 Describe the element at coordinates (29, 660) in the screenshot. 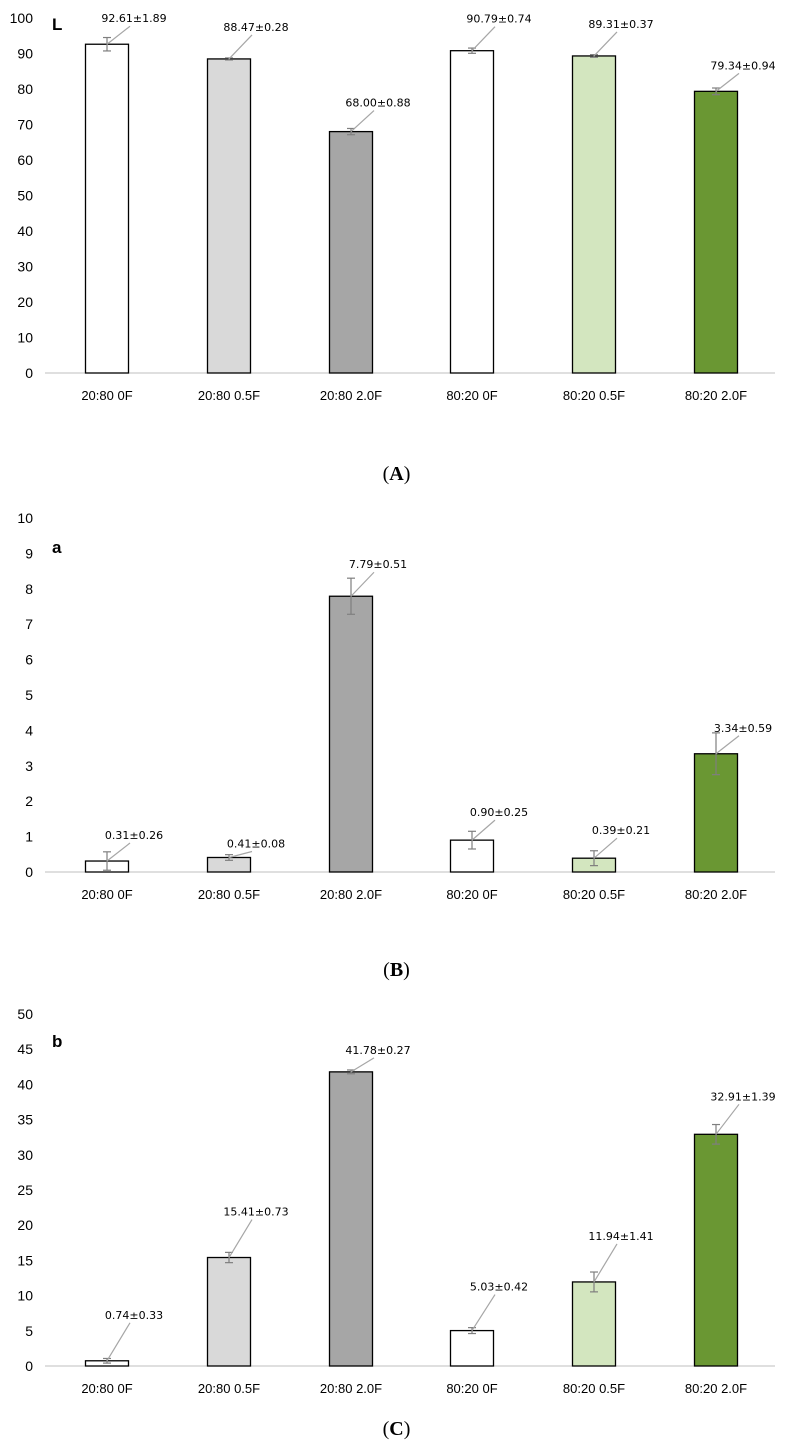

I see `y-tick-label: 6` at that location.